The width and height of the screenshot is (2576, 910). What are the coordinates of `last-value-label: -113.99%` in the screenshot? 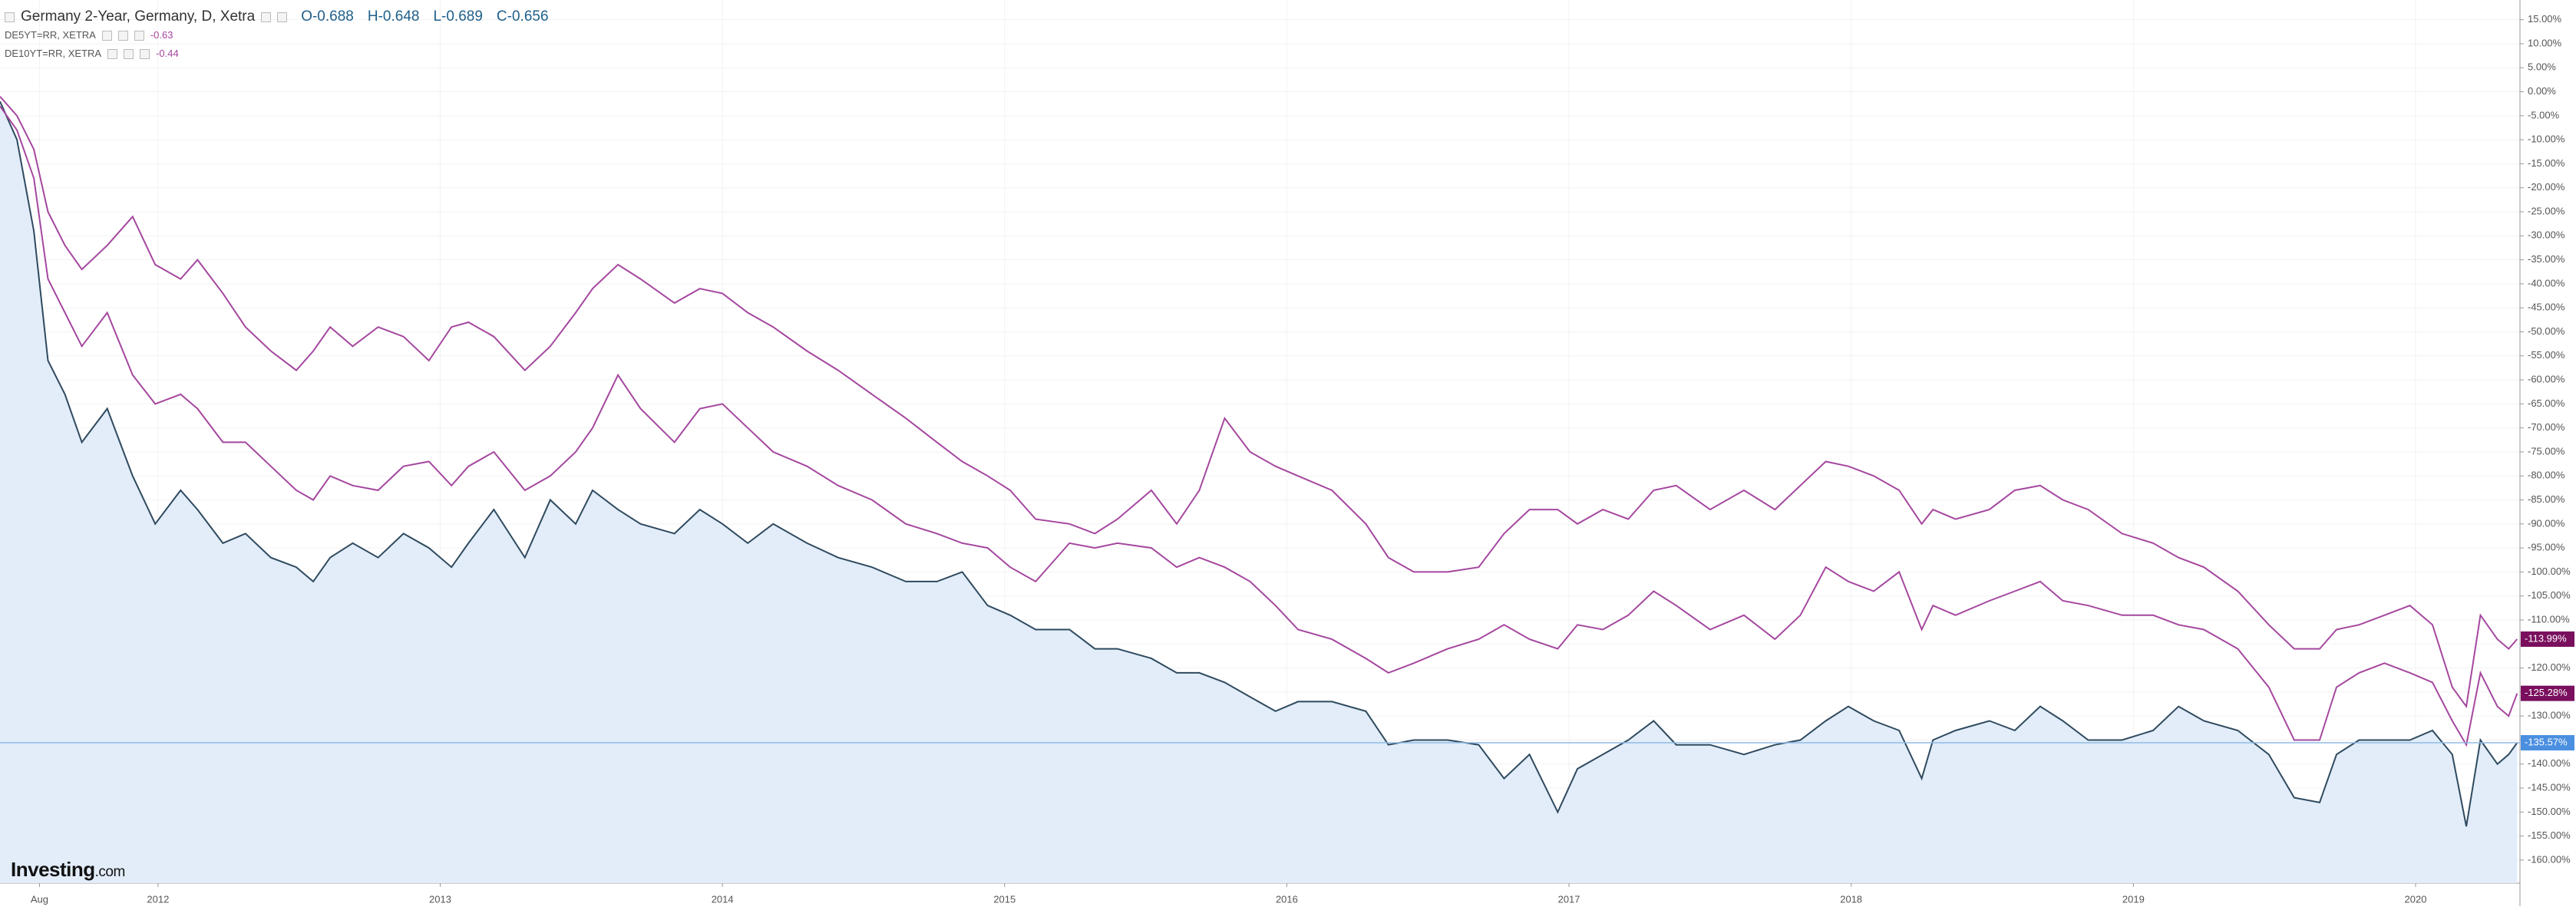 It's located at (2546, 638).